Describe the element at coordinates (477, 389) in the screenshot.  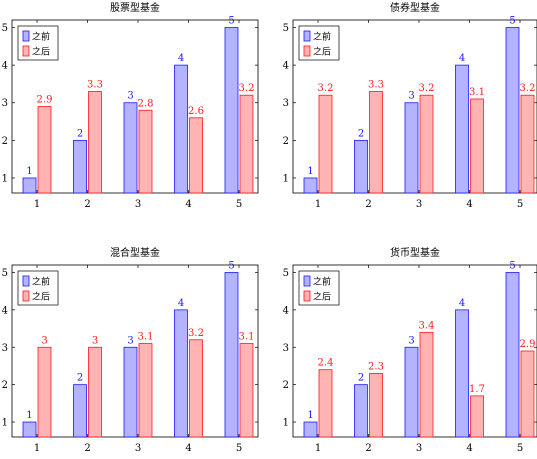
I see `data-label: 1.7` at that location.